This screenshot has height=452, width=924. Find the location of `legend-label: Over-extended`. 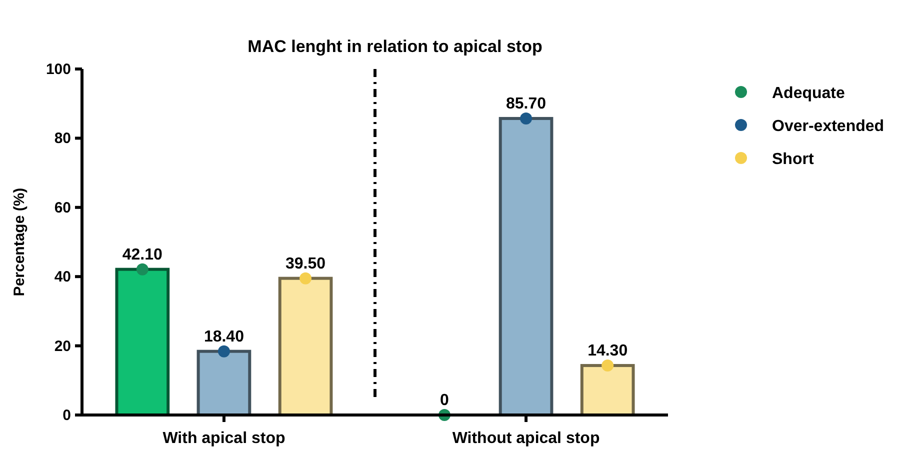

legend-label: Over-extended is located at coordinates (828, 126).